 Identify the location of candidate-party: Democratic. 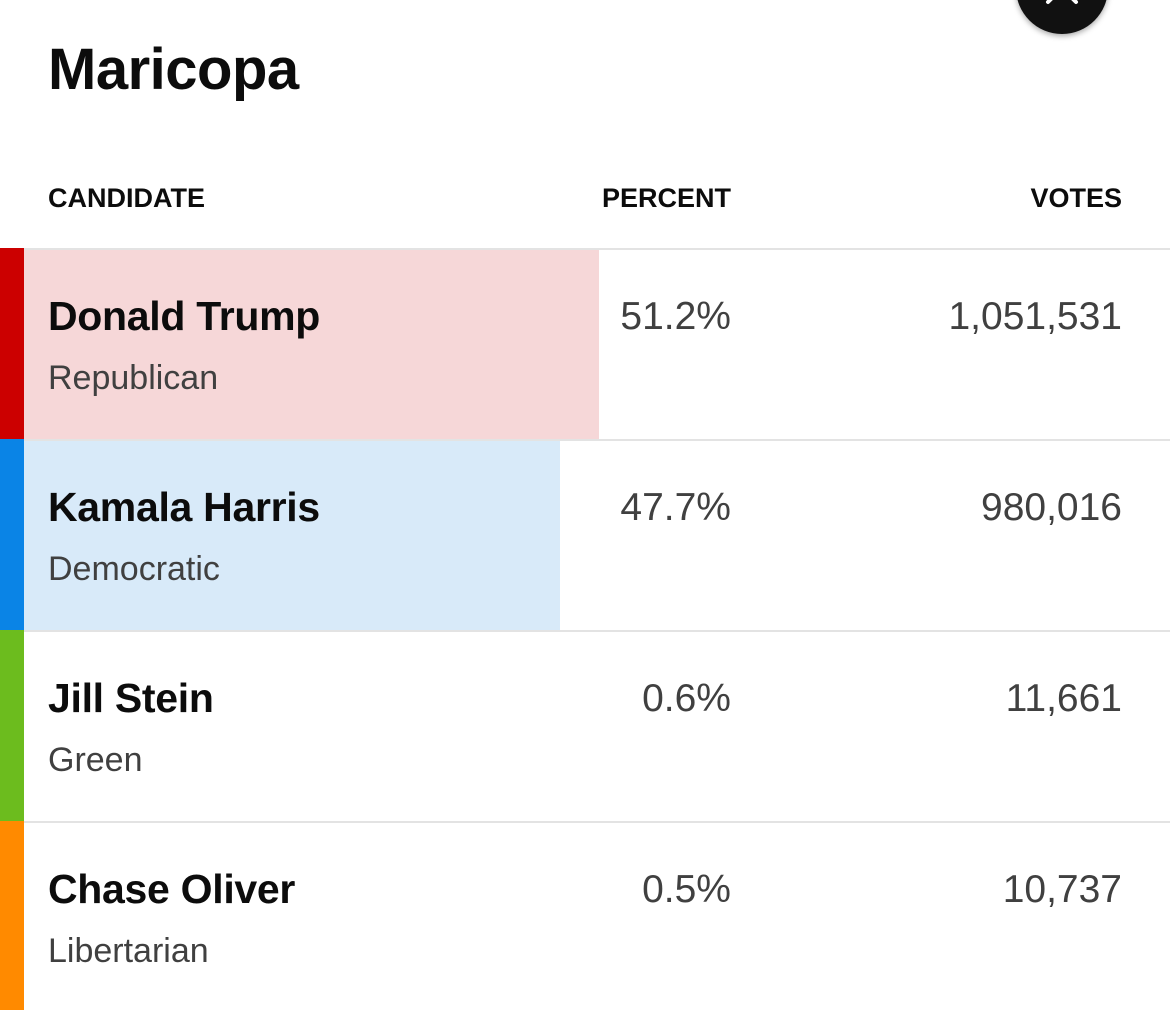
(134, 569).